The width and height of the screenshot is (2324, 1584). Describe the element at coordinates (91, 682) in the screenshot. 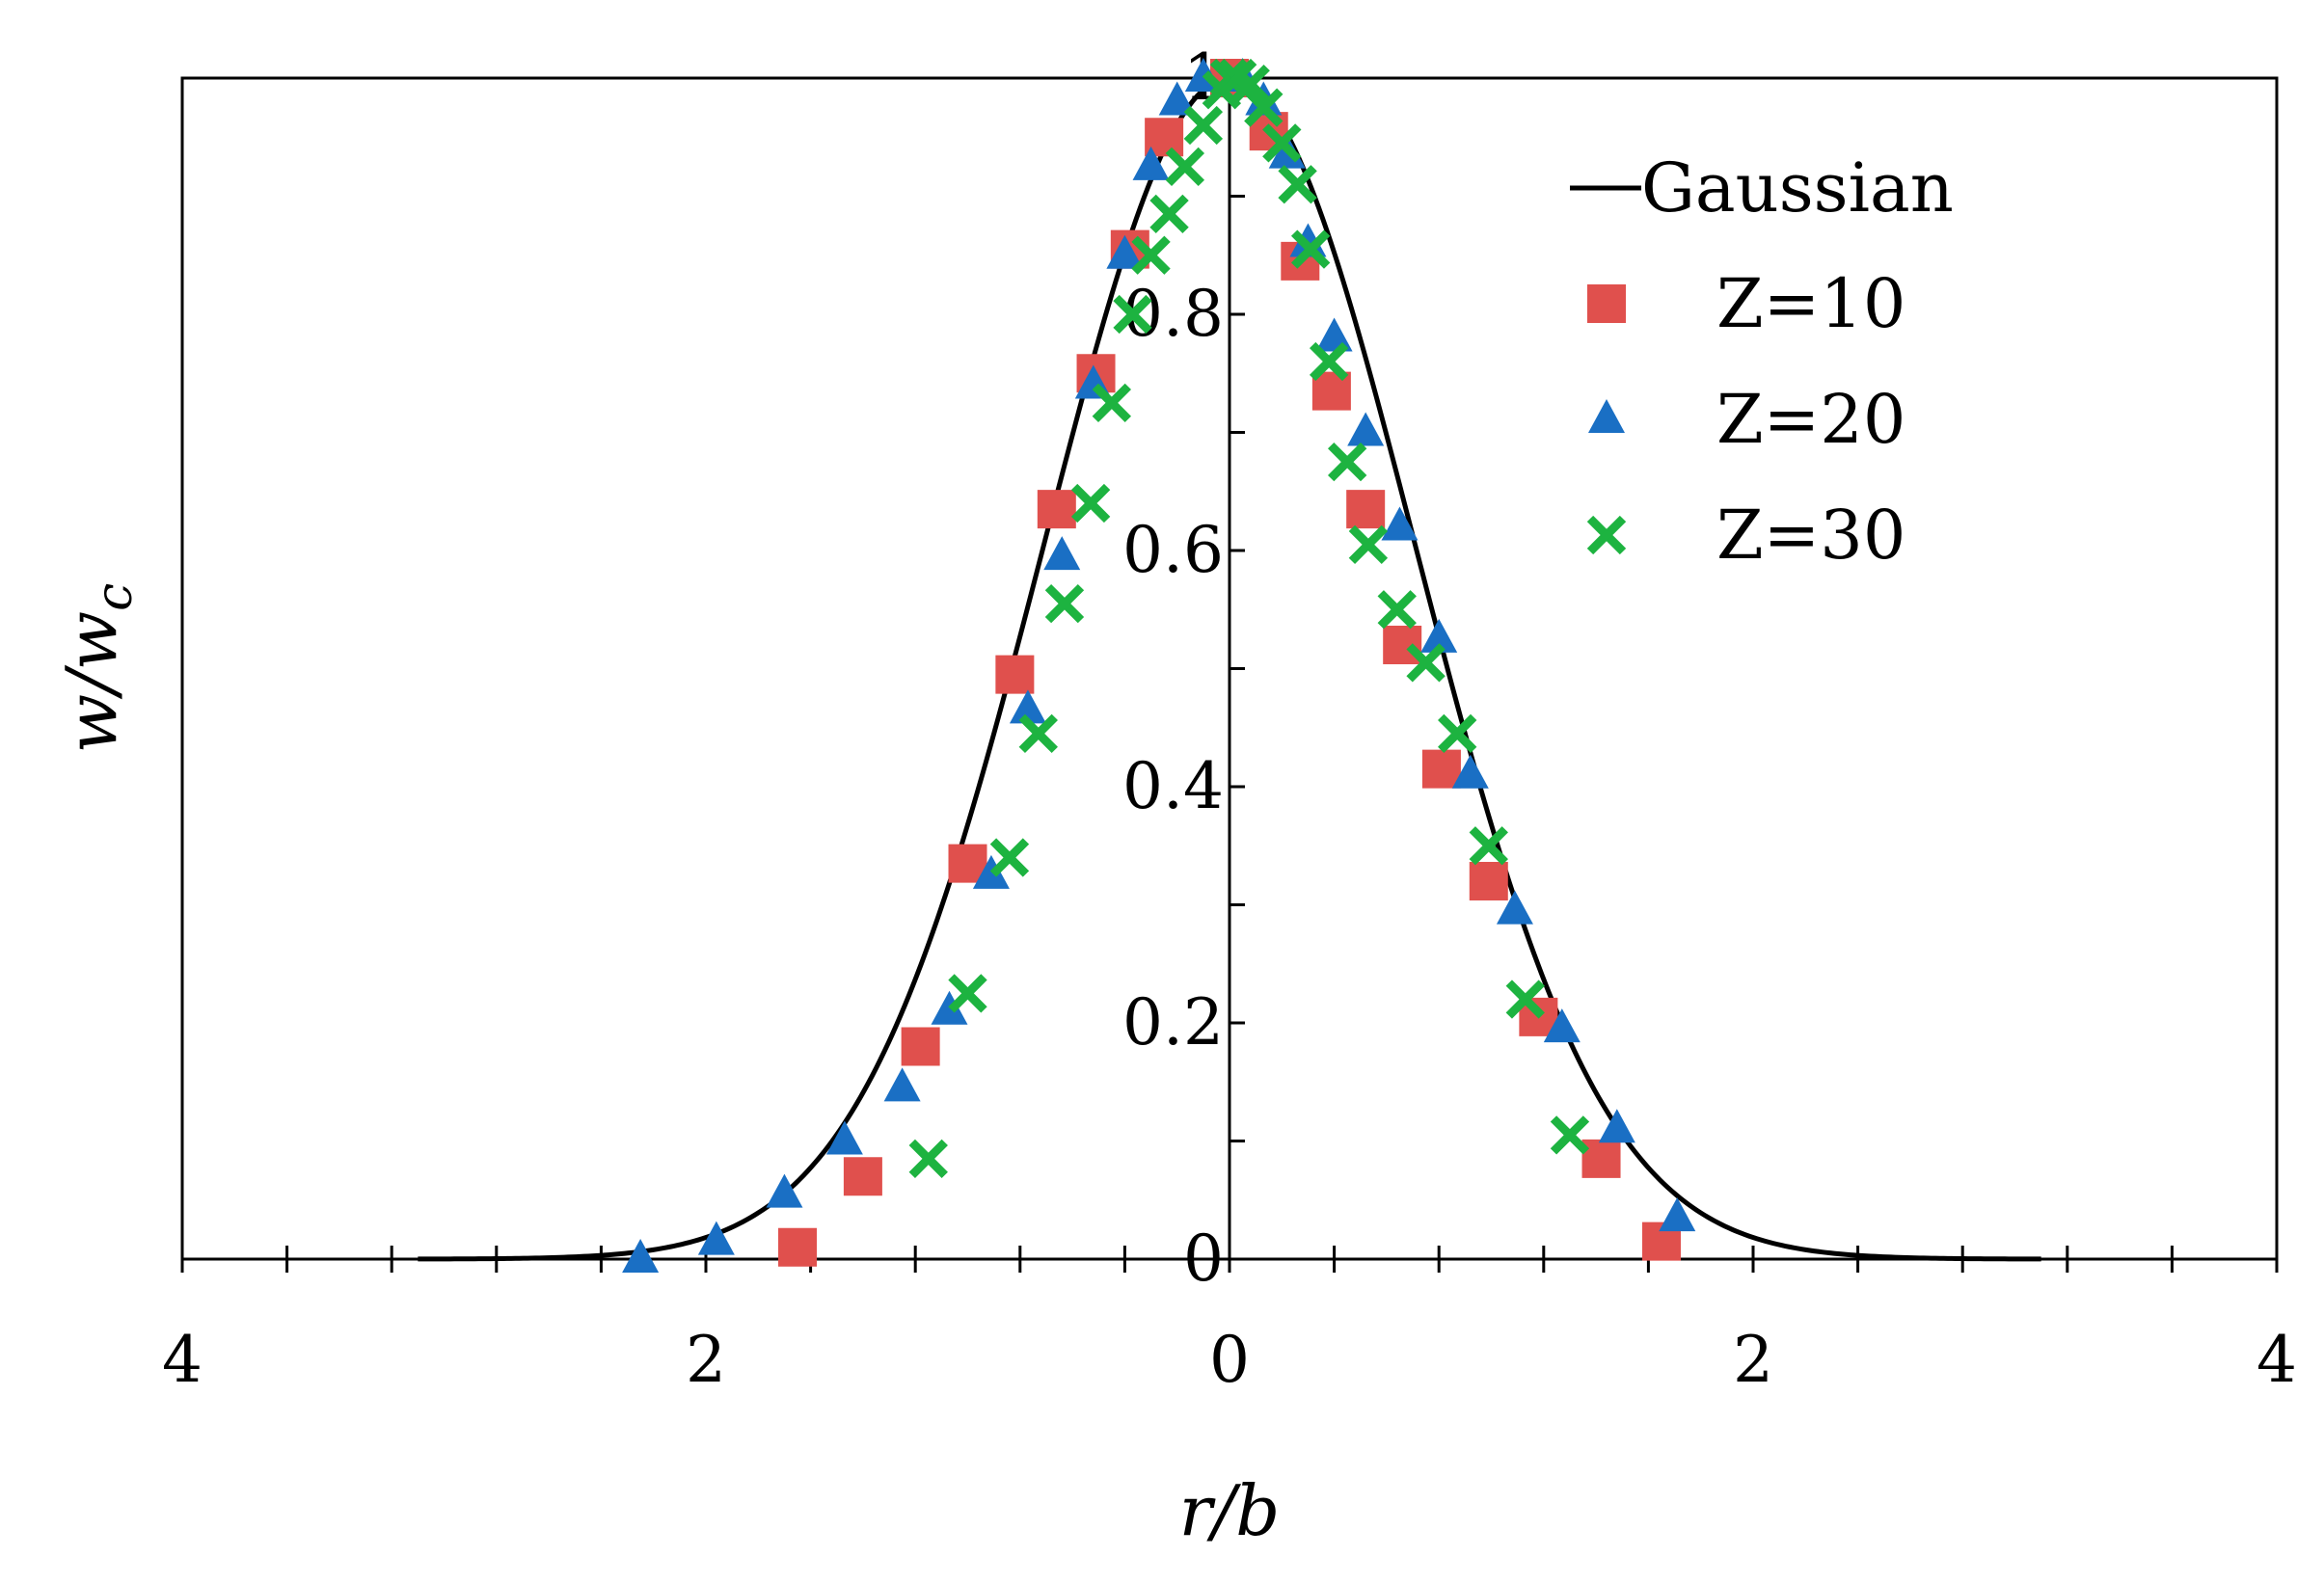

I see `y-axis-title-main: w/w` at that location.